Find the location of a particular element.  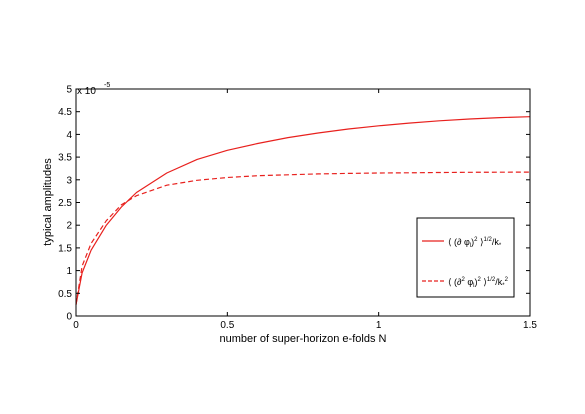

y-tick-label: 4.5 is located at coordinates (65, 112).